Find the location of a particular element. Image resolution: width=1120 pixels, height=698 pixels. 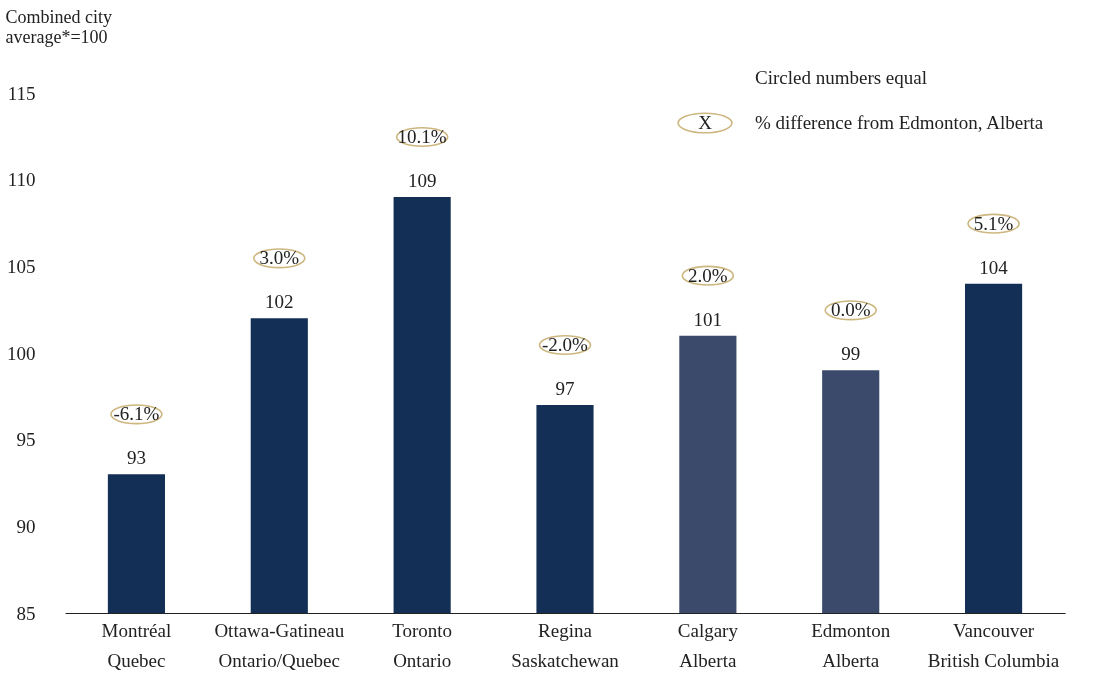

annotation: 5.1% is located at coordinates (993, 223).